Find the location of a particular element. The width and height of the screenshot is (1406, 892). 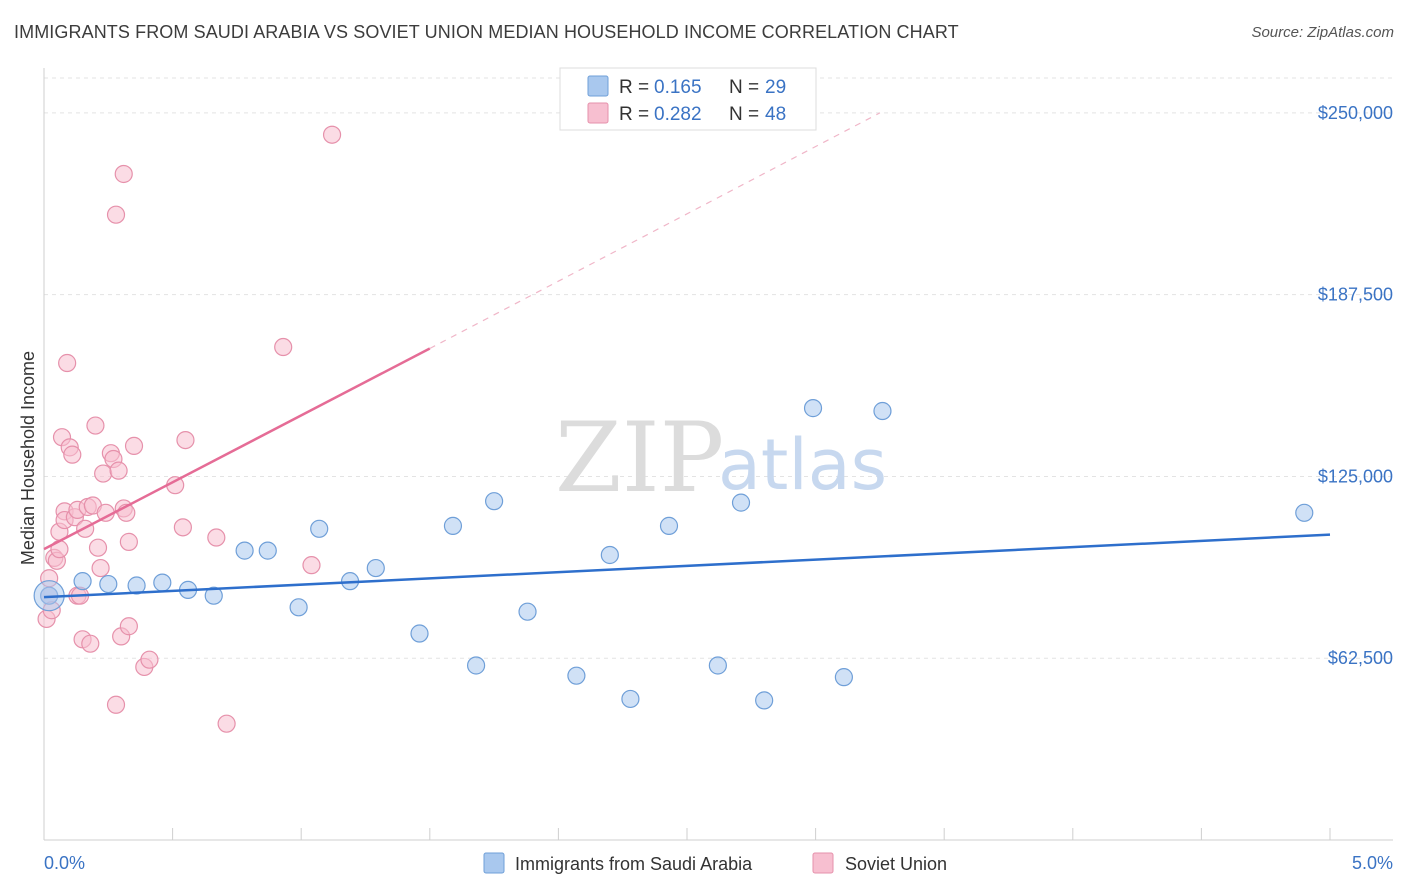

source-label: Source: ZipAtlas.com is located at coordinates (1322, 32).